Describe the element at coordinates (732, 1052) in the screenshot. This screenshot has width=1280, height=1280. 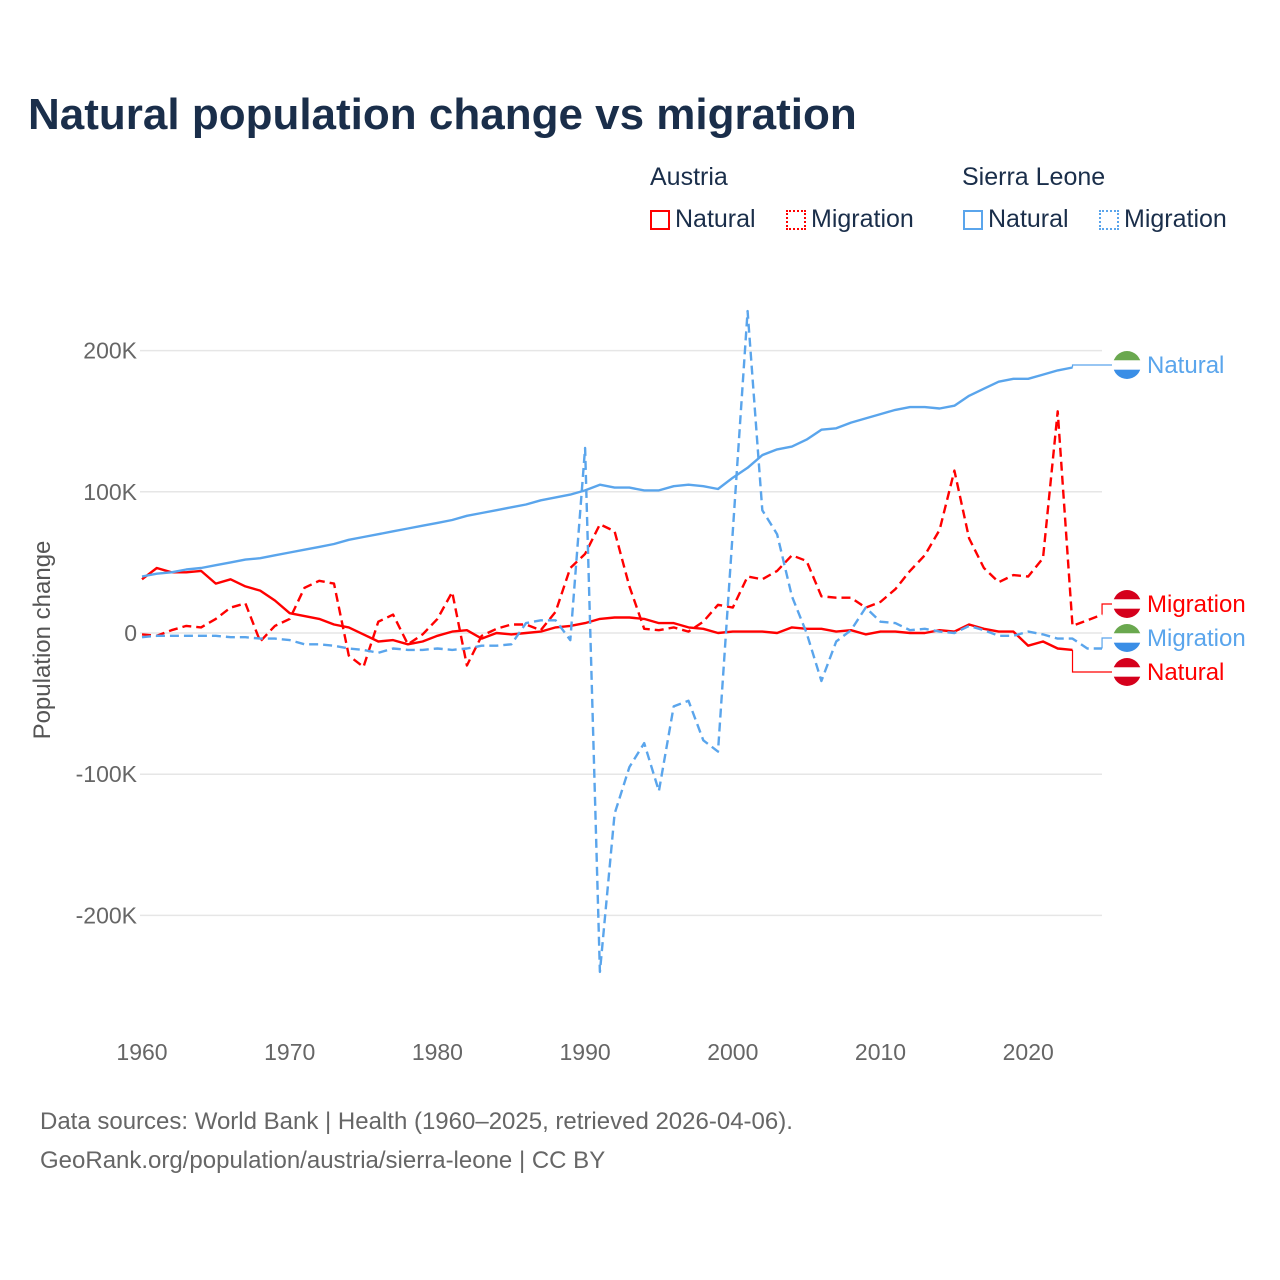
I see `x-tick-label: 2000` at that location.